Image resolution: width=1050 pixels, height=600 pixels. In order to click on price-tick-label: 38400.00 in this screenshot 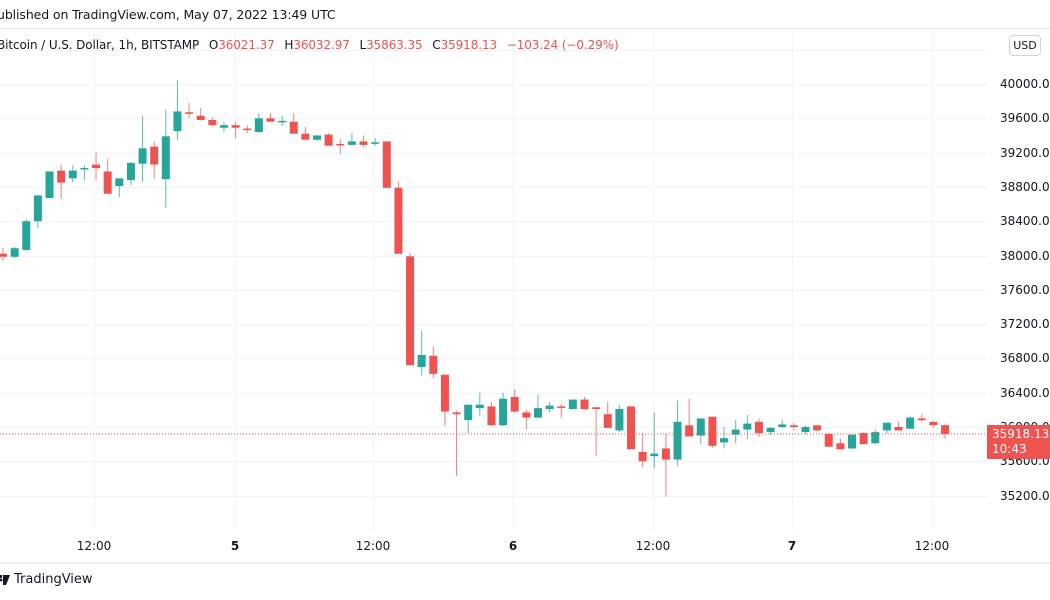, I will do `click(1025, 220)`.